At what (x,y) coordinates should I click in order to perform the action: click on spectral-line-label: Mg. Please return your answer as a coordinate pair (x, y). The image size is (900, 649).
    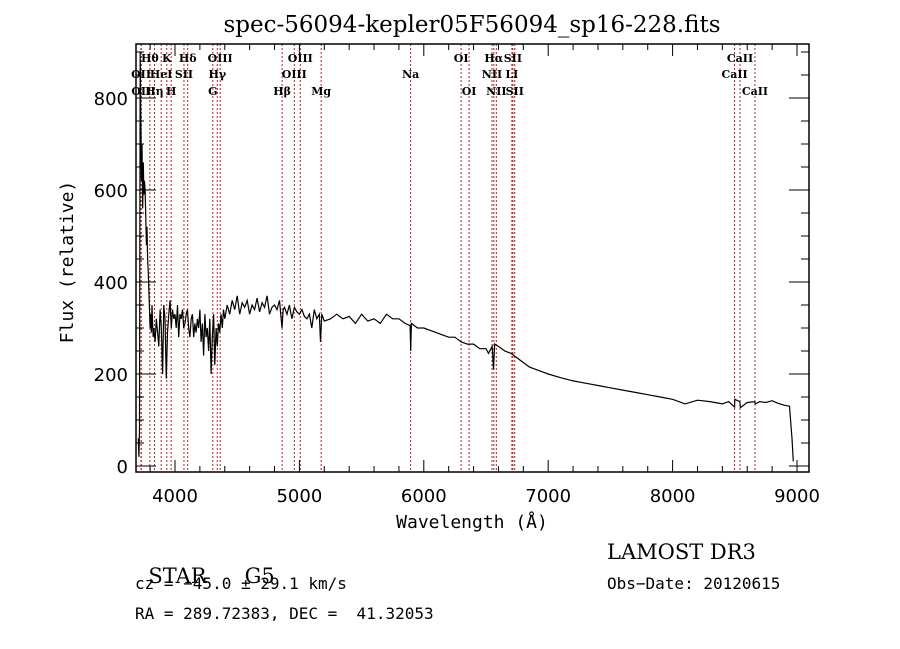
    Looking at the image, I should click on (321, 91).